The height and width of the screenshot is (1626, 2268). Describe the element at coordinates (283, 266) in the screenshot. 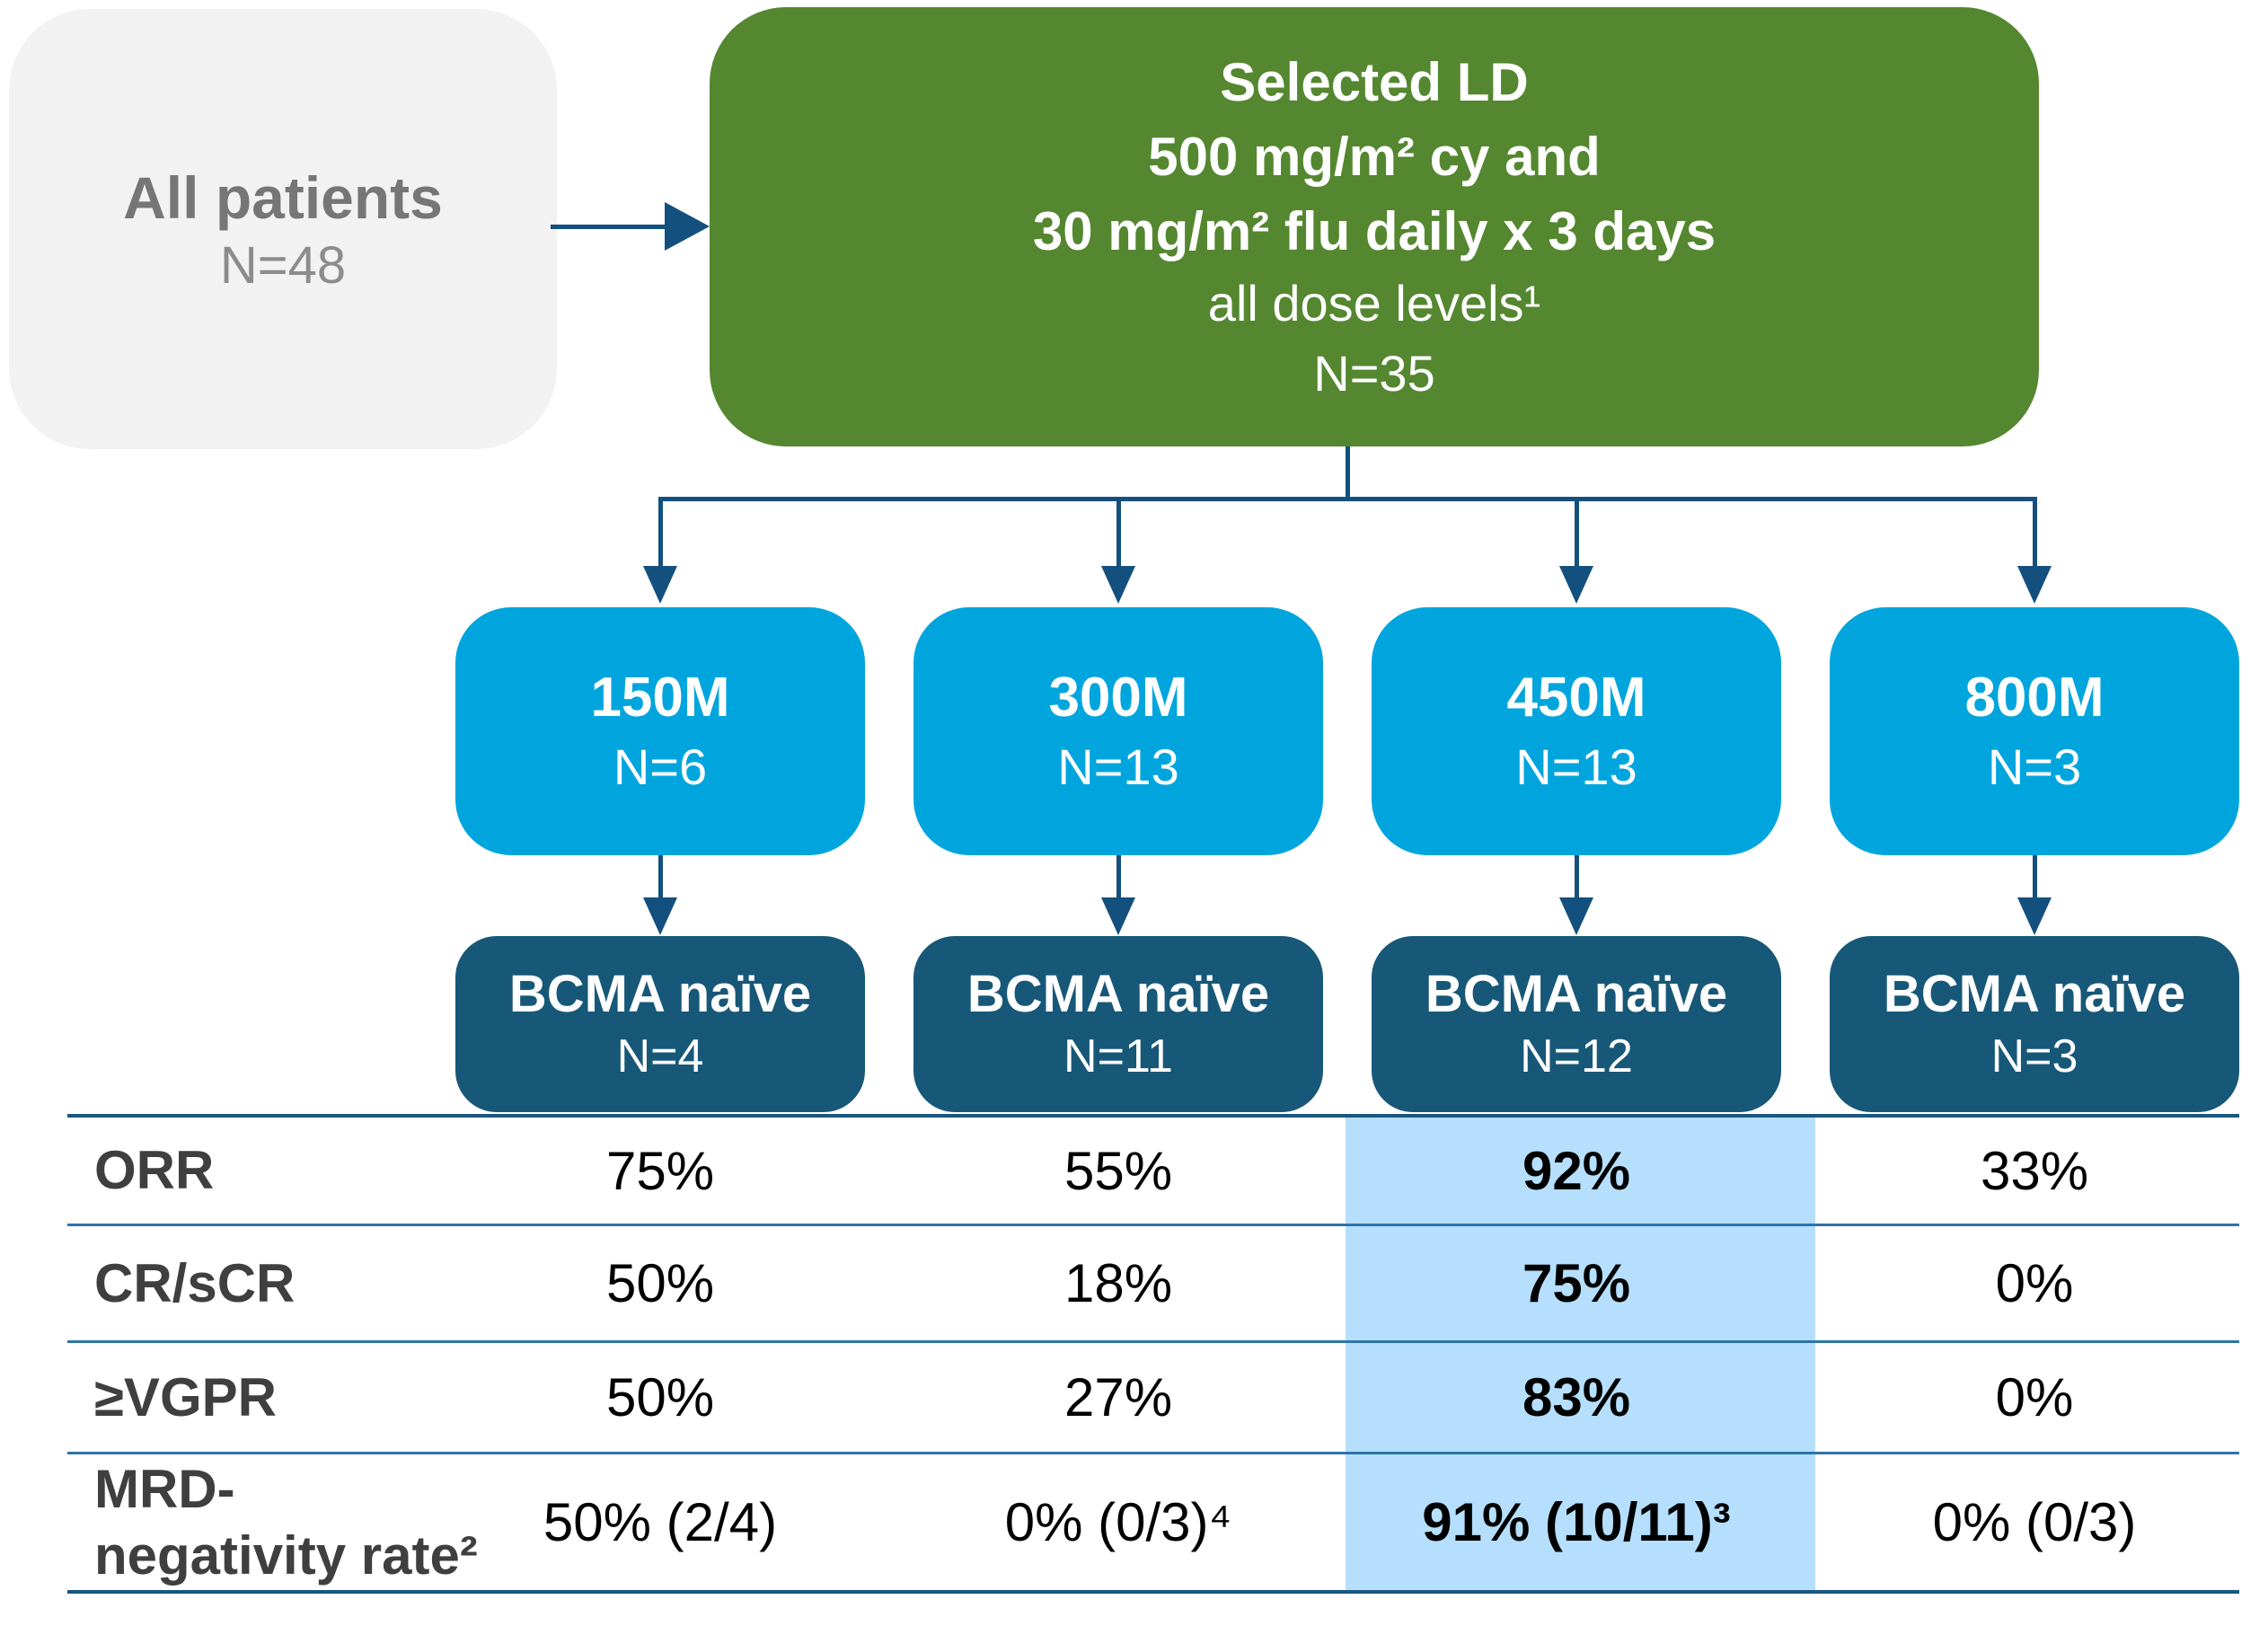

I see `all-patients-n: N=48` at that location.